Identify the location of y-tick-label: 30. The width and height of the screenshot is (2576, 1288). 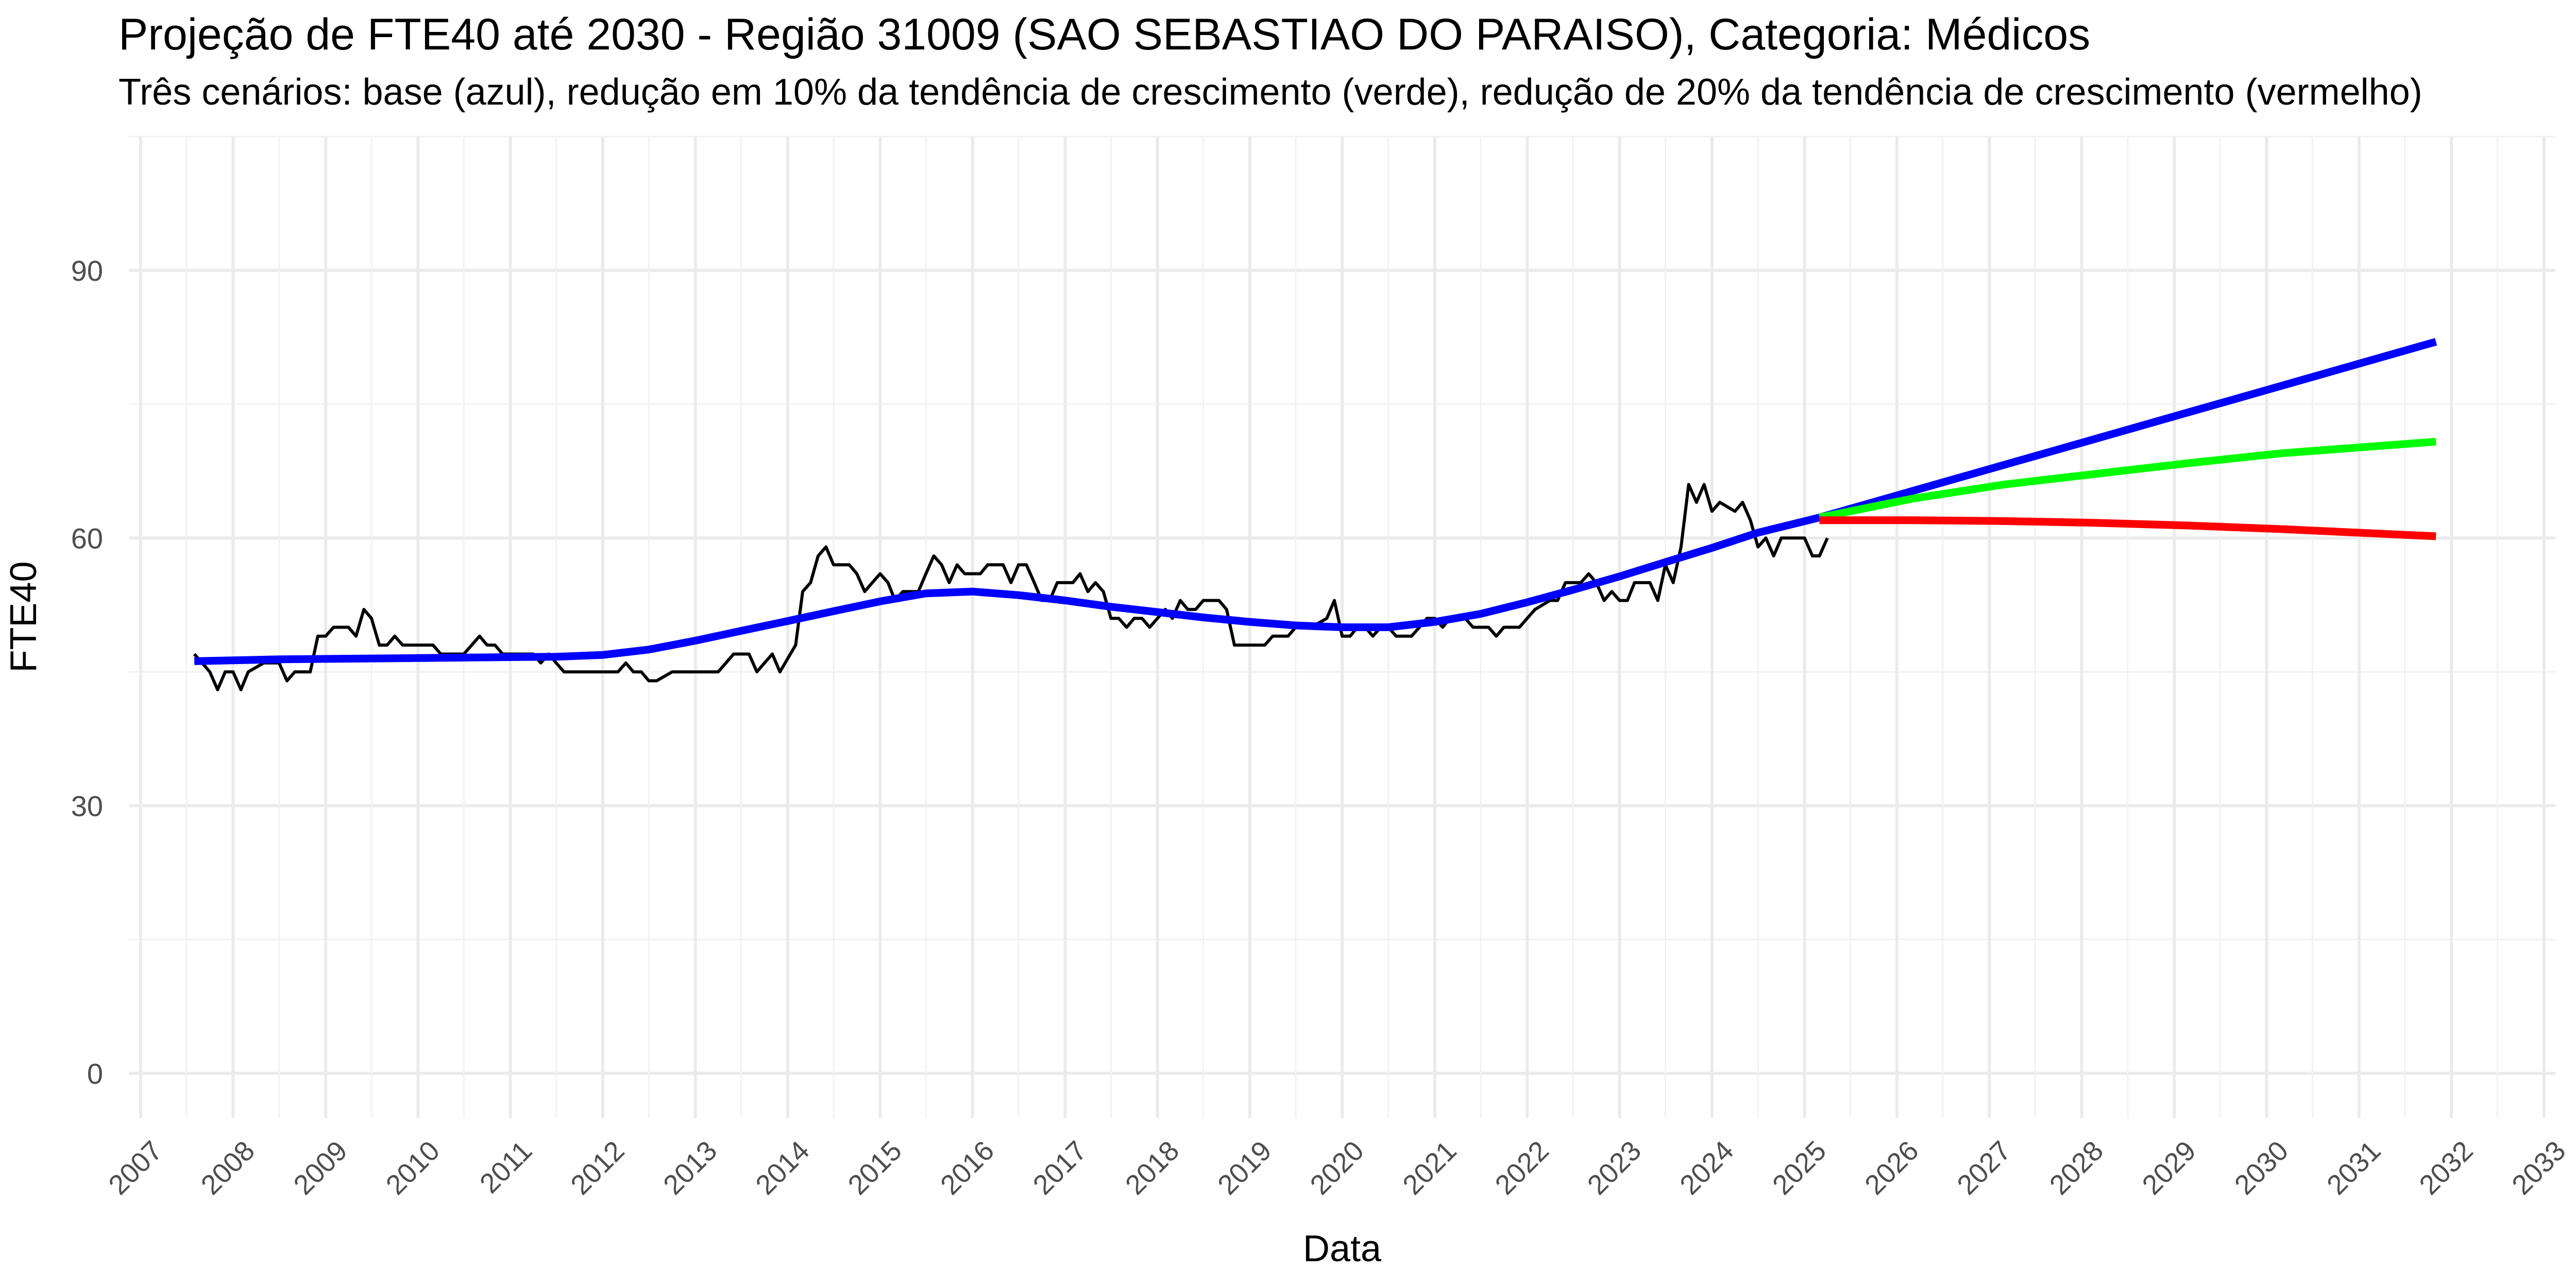
(87, 806).